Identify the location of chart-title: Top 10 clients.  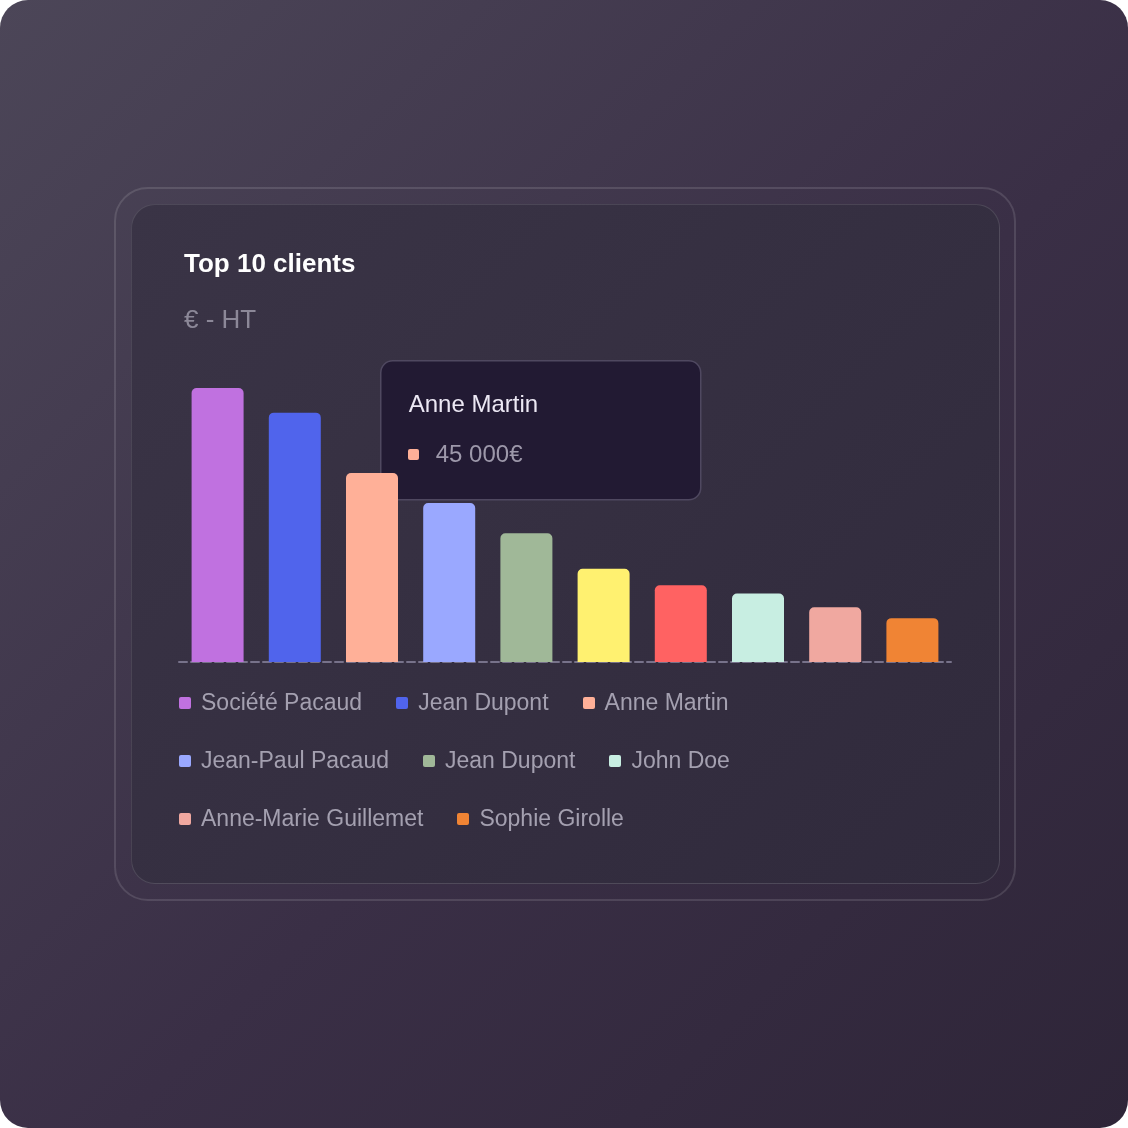
(270, 263).